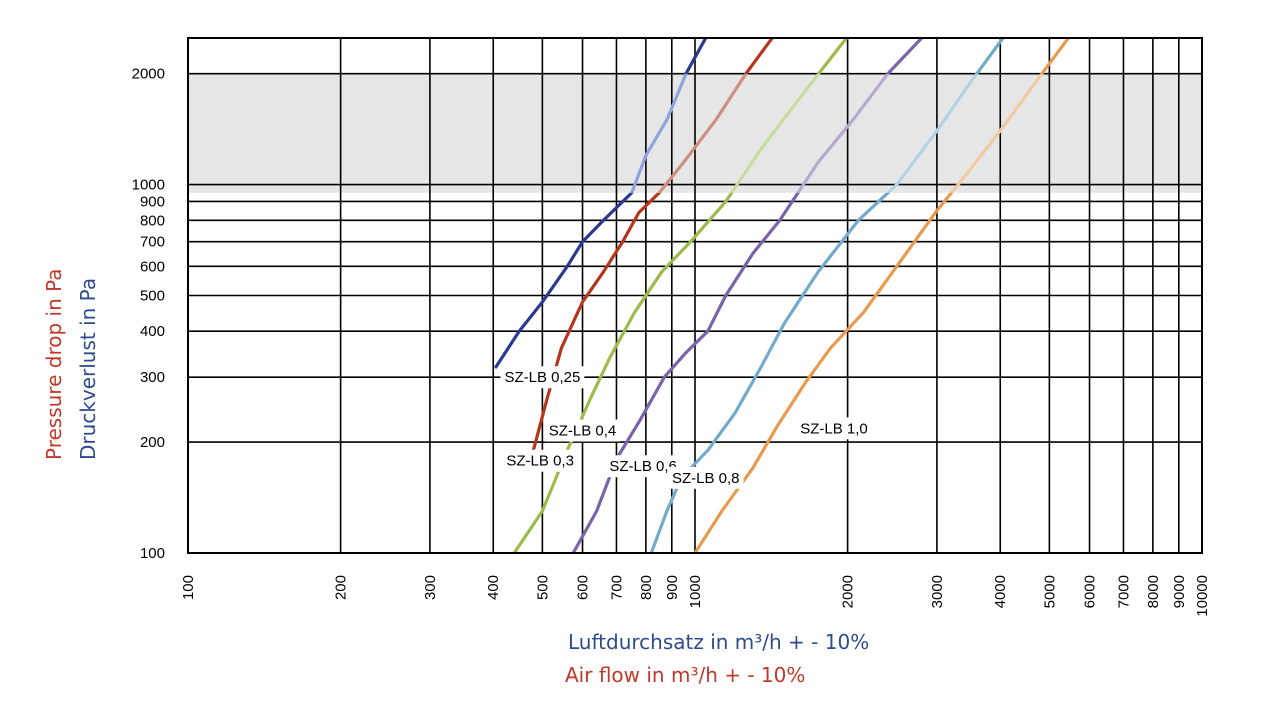 The height and width of the screenshot is (704, 1262). I want to click on x-tick-label: 3000, so click(937, 591).